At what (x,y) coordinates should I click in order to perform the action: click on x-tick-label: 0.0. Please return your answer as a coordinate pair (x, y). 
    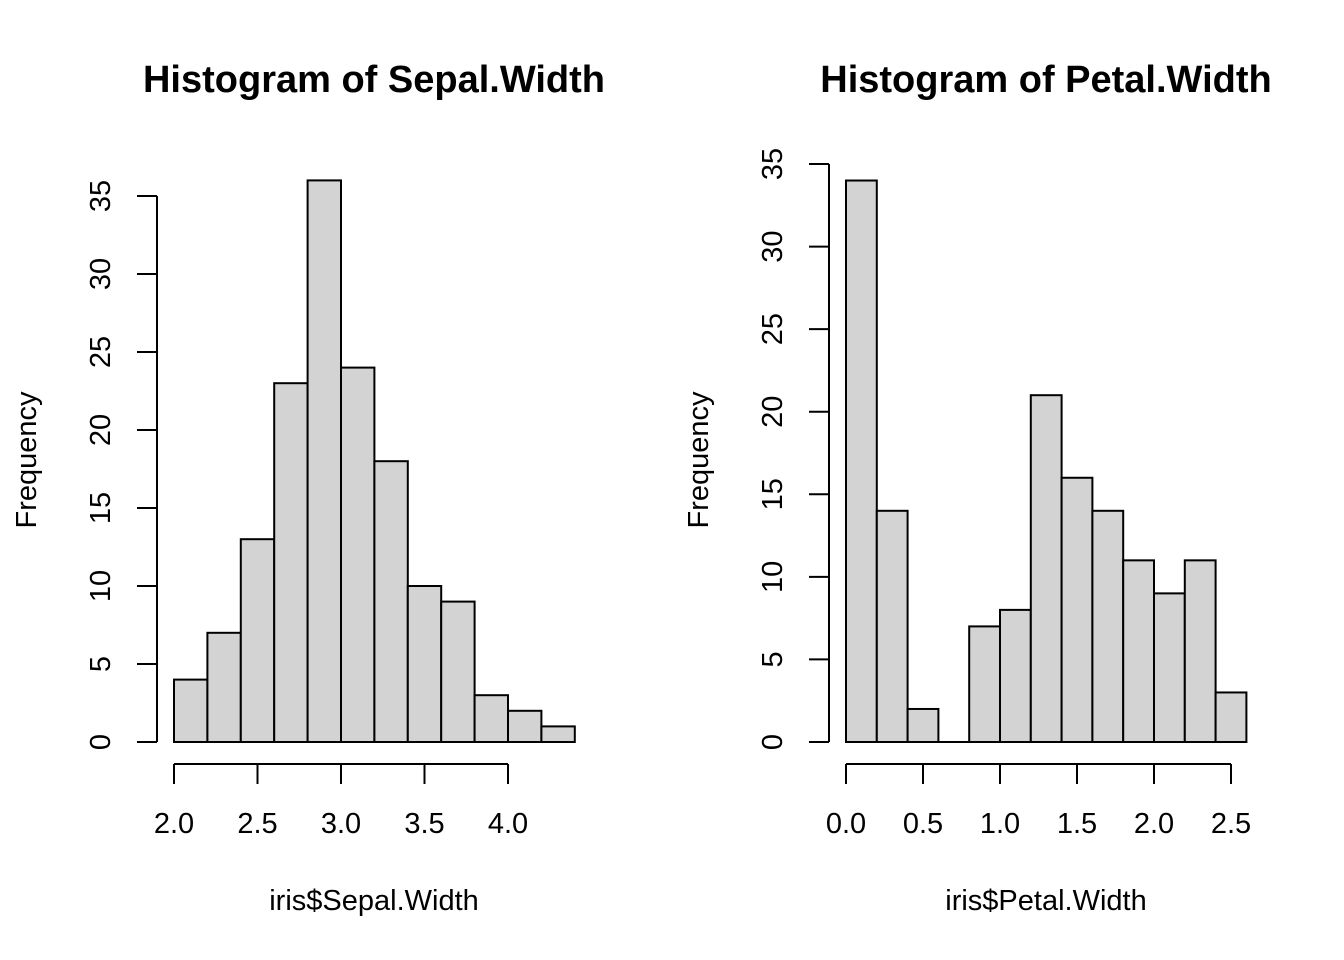
    Looking at the image, I should click on (846, 824).